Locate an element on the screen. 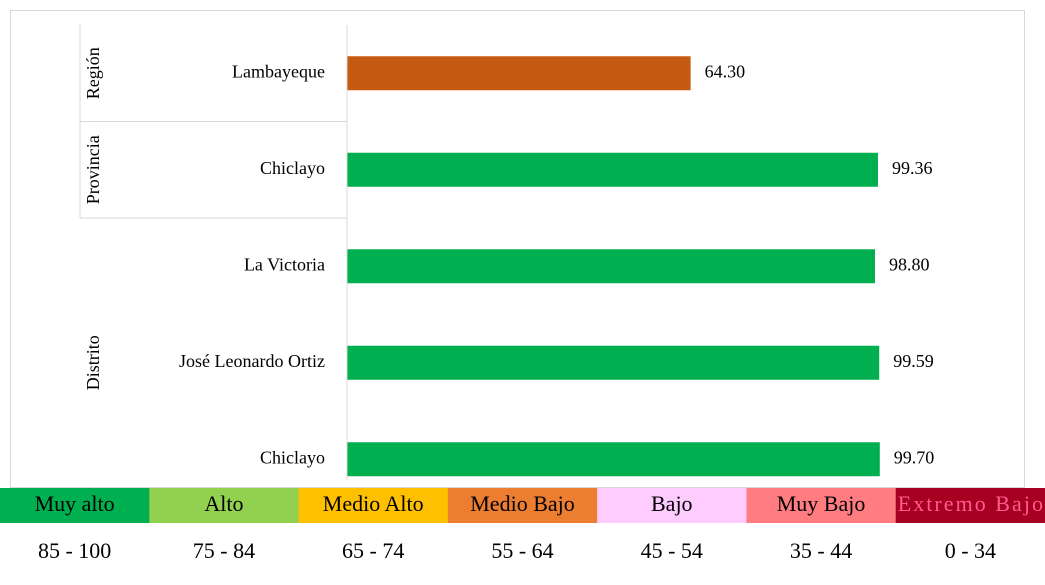 The width and height of the screenshot is (1045, 585). legend-label: Bajo is located at coordinates (672, 503).